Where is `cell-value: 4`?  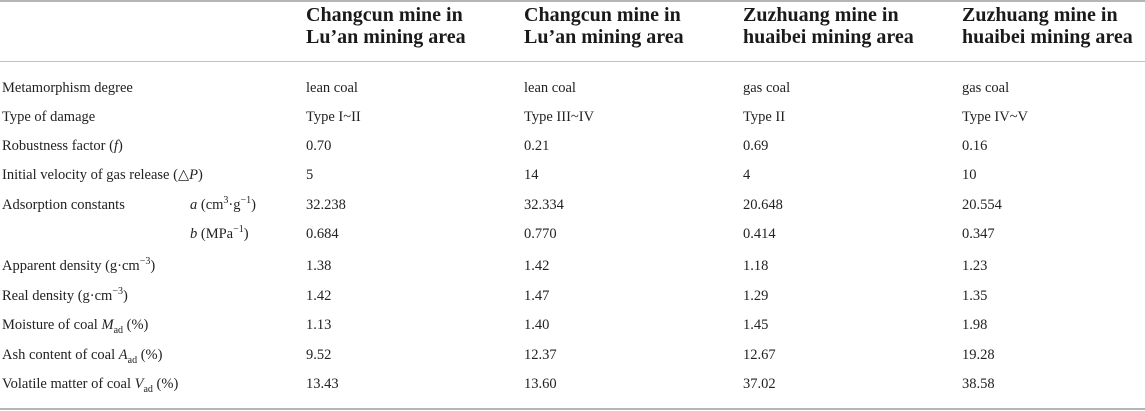
cell-value: 4 is located at coordinates (747, 175).